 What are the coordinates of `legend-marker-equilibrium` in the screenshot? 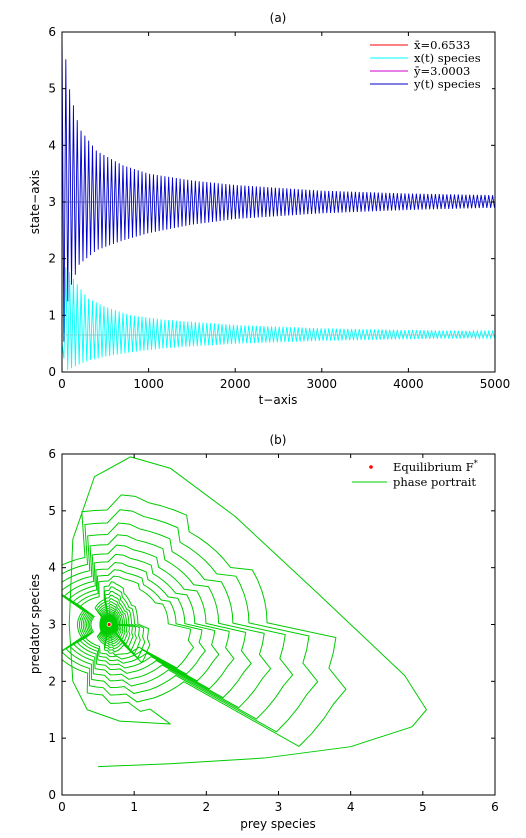 It's located at (371, 467).